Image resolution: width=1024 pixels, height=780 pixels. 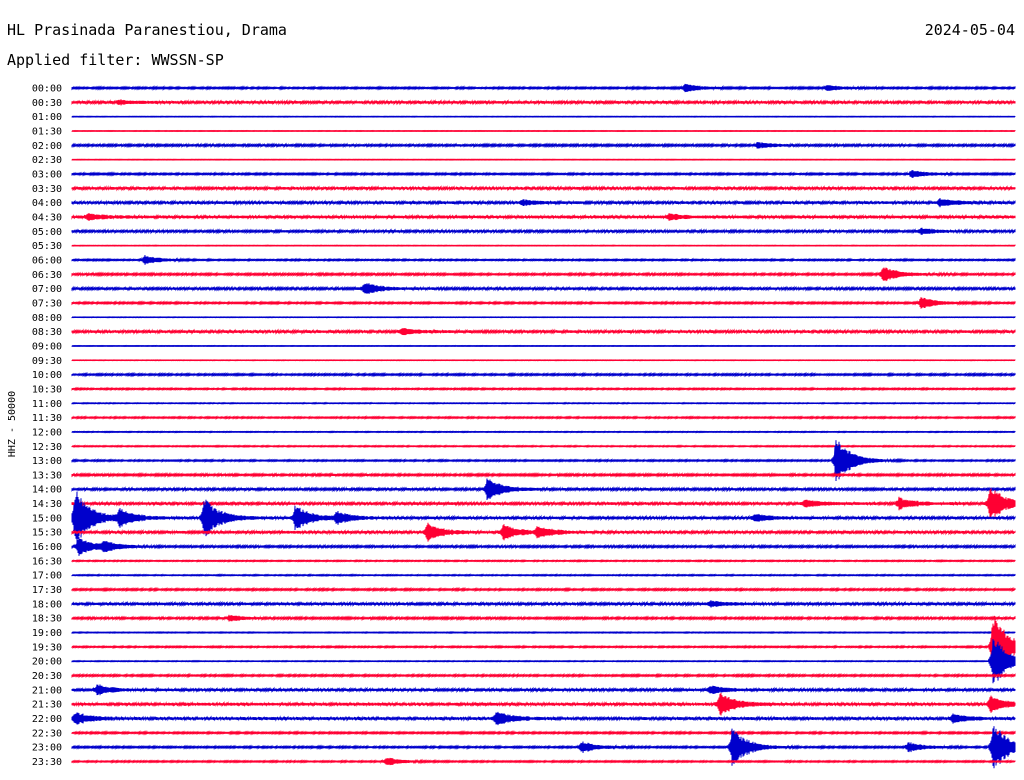 I want to click on tick-label: 18:30, so click(x=47, y=619).